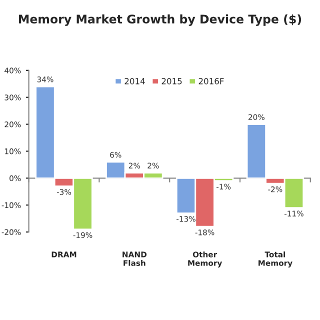  Describe the element at coordinates (211, 81) in the screenshot. I see `legend-label: 2016F` at that location.